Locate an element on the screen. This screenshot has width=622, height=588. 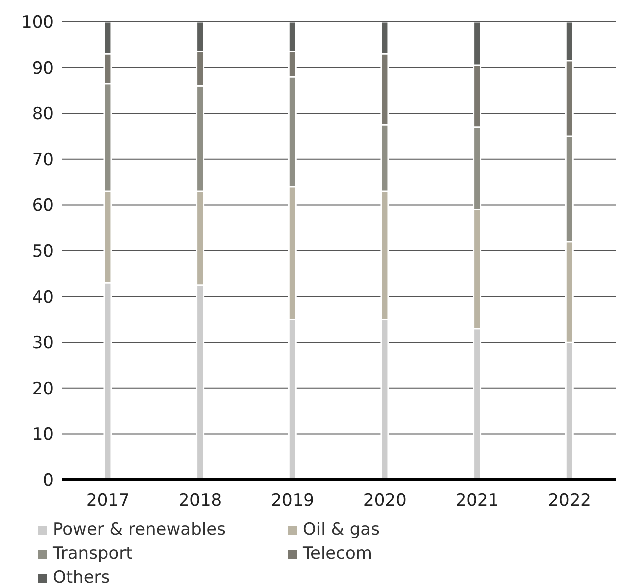
y-tick-label: 10 is located at coordinates (43, 435).